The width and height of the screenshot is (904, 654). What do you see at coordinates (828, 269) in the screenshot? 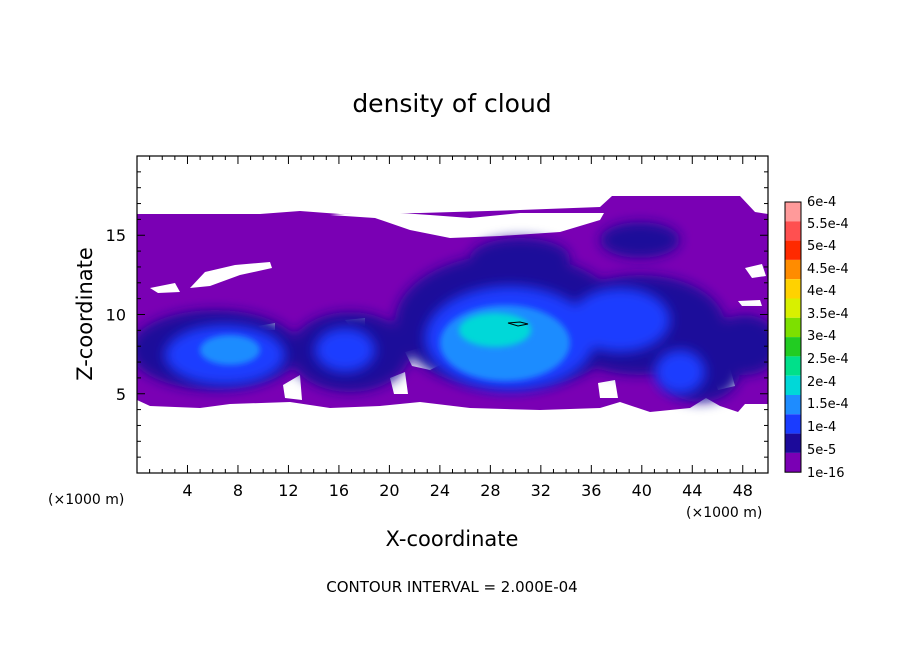
I see `colorbar-label: 4.5e-4` at bounding box center [828, 269].